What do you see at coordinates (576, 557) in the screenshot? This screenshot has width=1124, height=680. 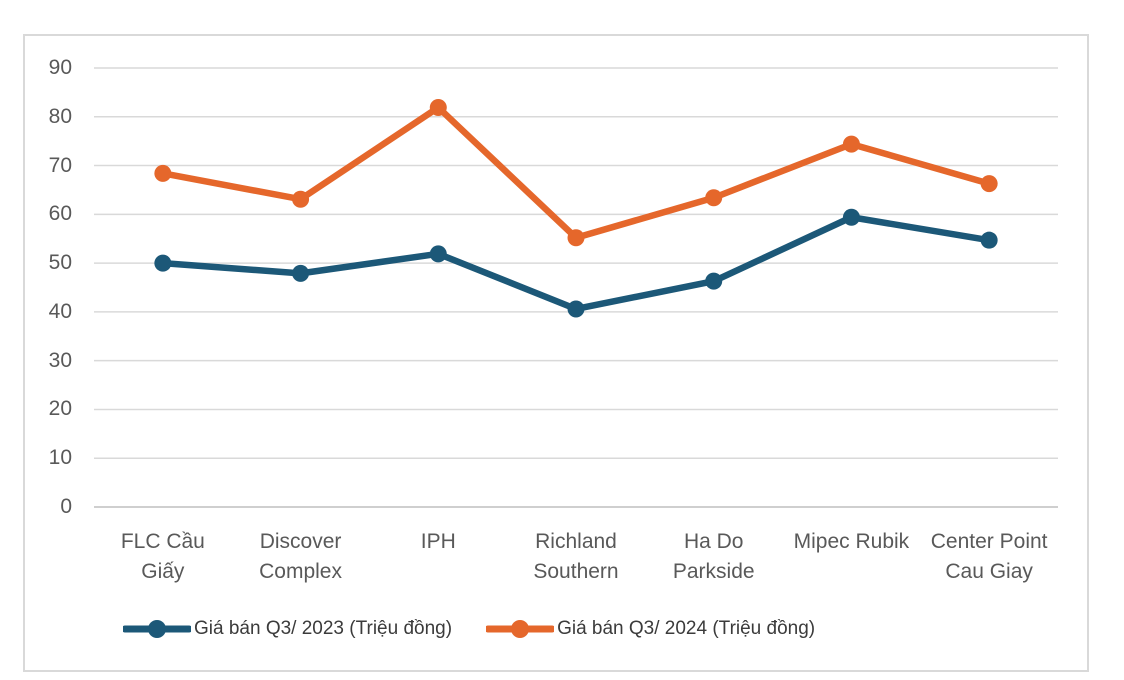 I see `category-label: Richland Southern` at bounding box center [576, 557].